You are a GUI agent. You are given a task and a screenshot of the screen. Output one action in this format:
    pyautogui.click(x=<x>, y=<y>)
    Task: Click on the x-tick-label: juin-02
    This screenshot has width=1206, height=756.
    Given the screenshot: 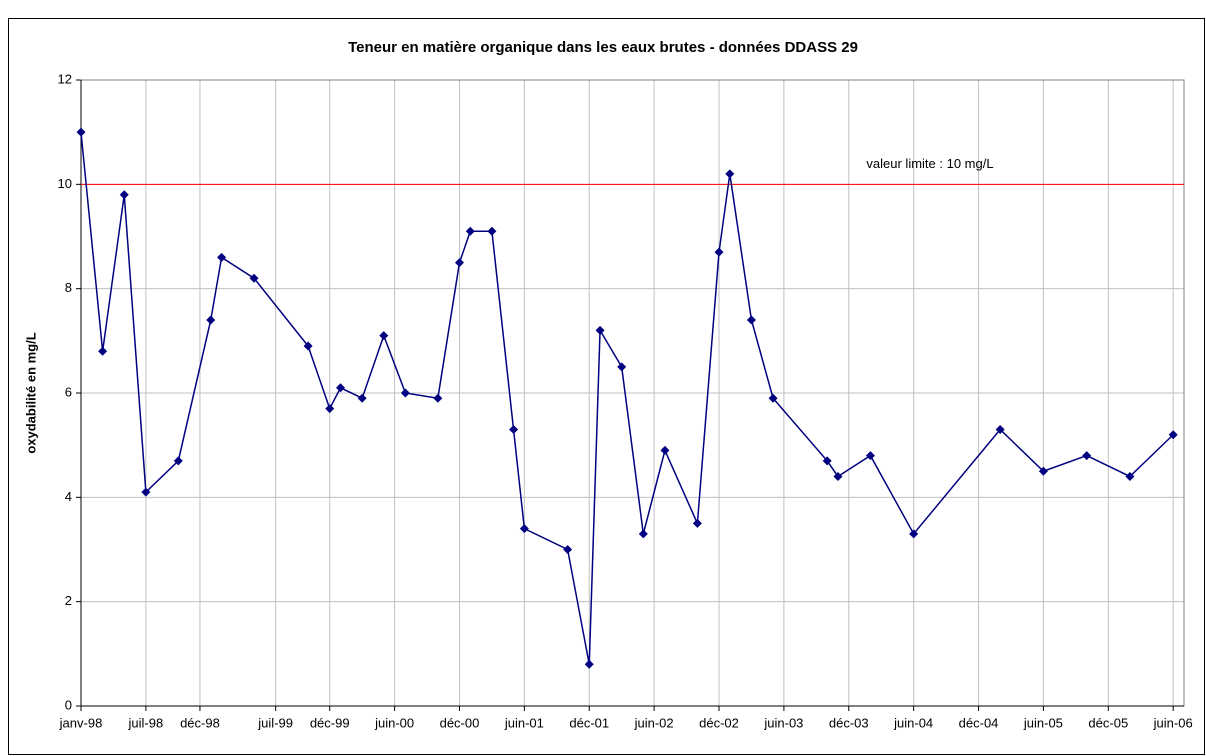 What is the action you would take?
    pyautogui.click(x=654, y=722)
    